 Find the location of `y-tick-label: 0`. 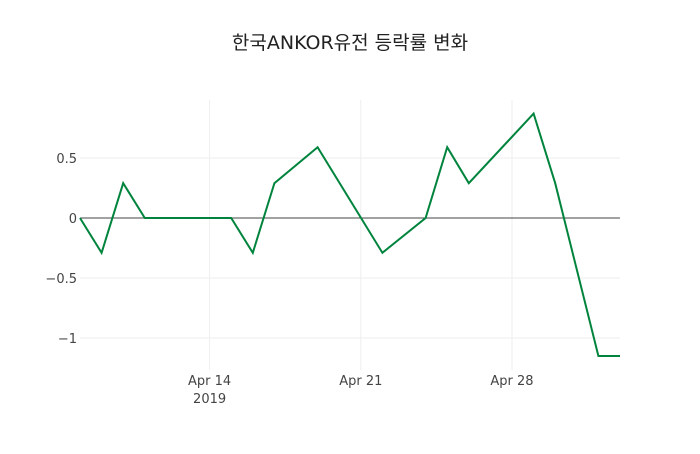

y-tick-label: 0 is located at coordinates (73, 219).